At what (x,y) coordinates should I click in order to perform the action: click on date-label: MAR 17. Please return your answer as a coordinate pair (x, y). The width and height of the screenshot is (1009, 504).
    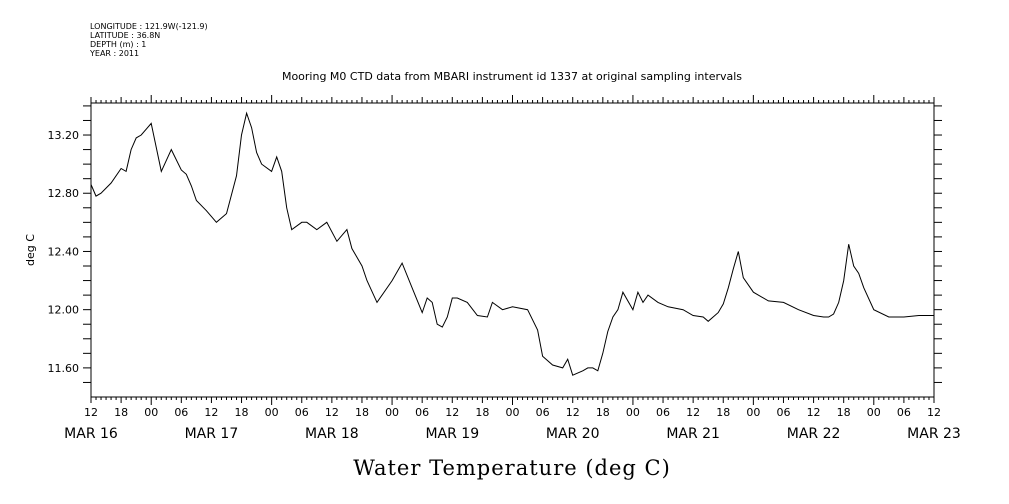
    Looking at the image, I should click on (212, 434).